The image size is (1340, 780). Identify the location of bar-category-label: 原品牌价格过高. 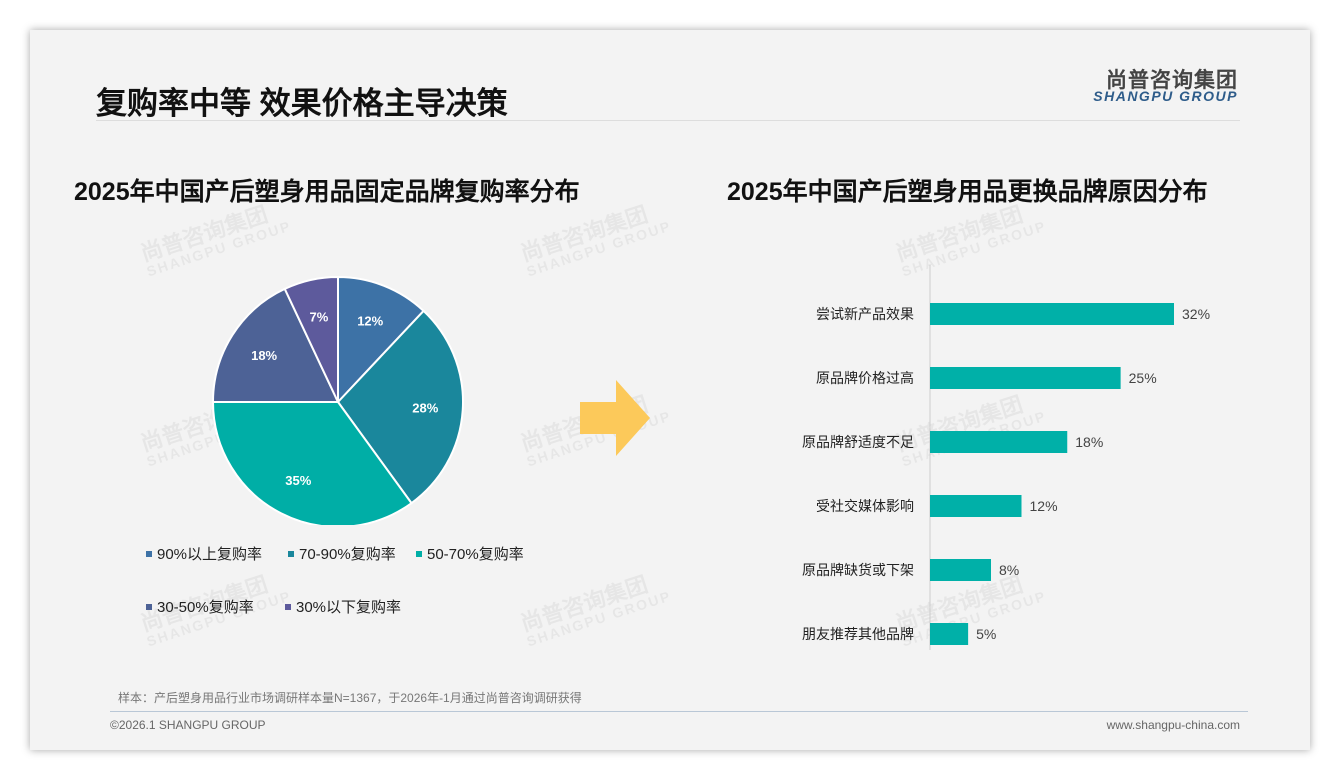
(865, 378).